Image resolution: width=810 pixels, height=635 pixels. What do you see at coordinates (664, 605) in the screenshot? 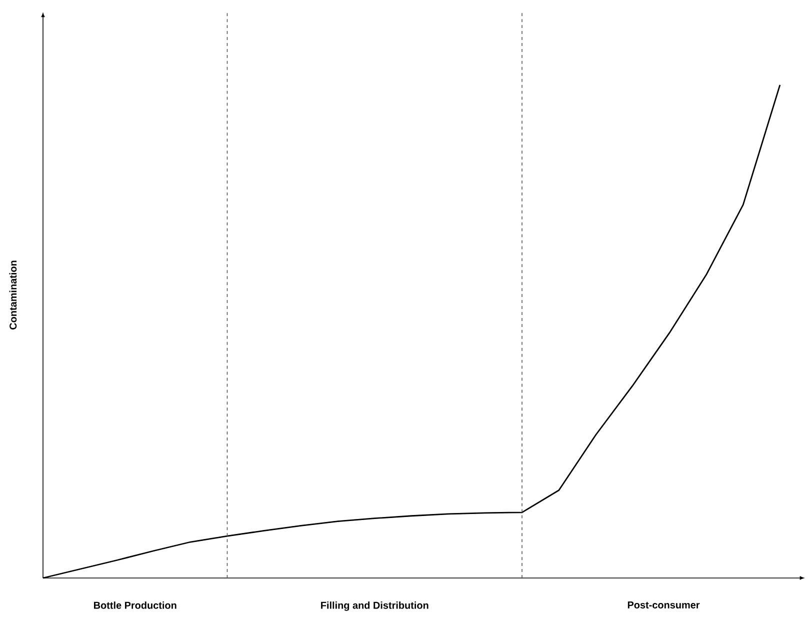
I see `text: Post-consumer` at bounding box center [664, 605].